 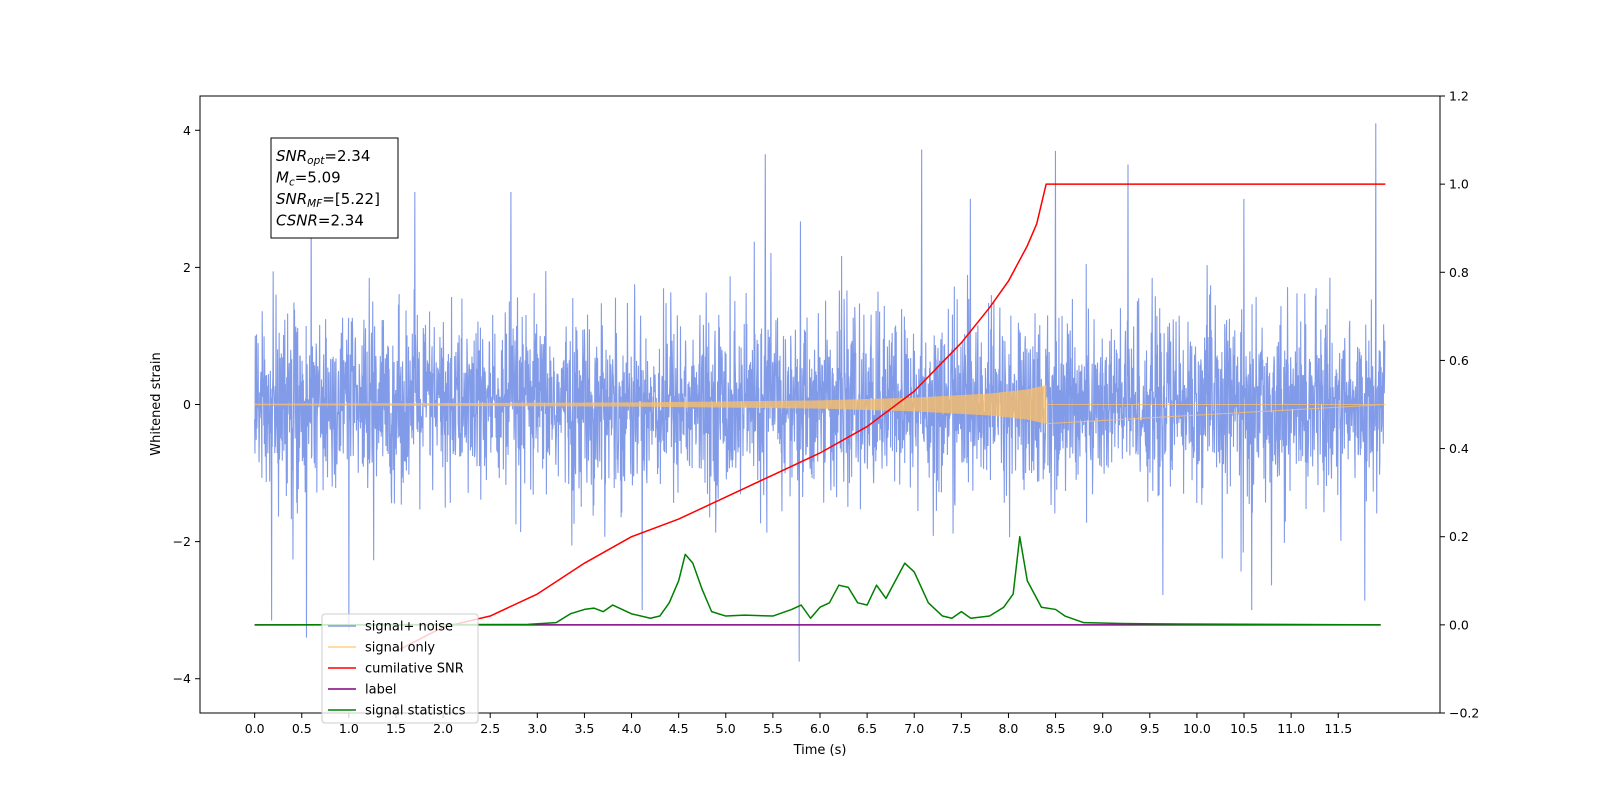 What do you see at coordinates (867, 728) in the screenshot?
I see `x-tick-label: 6.5` at bounding box center [867, 728].